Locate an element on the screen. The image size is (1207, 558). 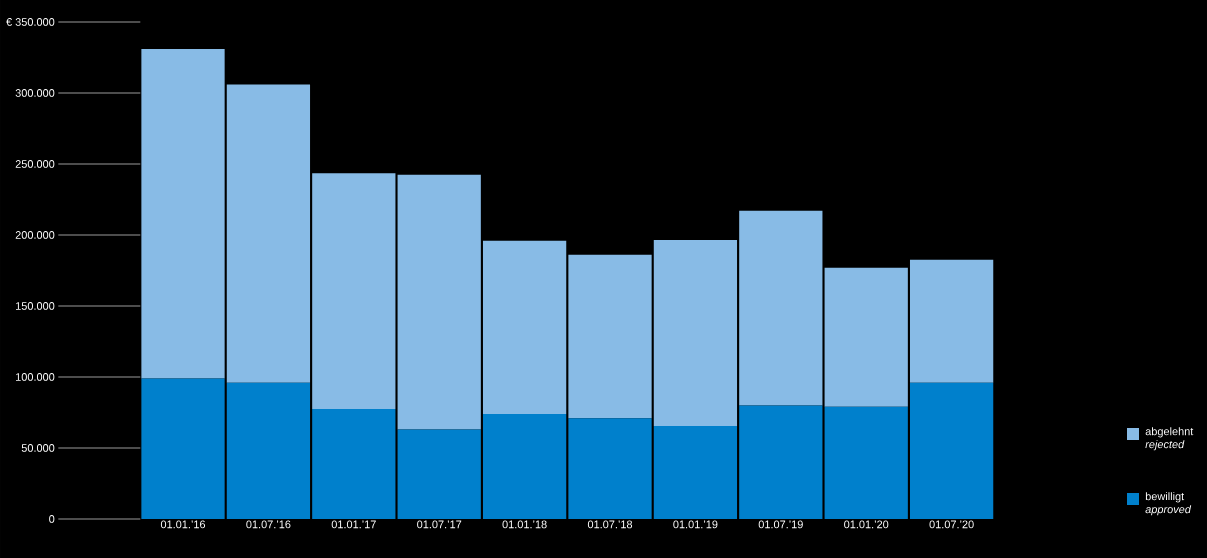
x-tick-label: 01.01.’19 is located at coordinates (695, 524).